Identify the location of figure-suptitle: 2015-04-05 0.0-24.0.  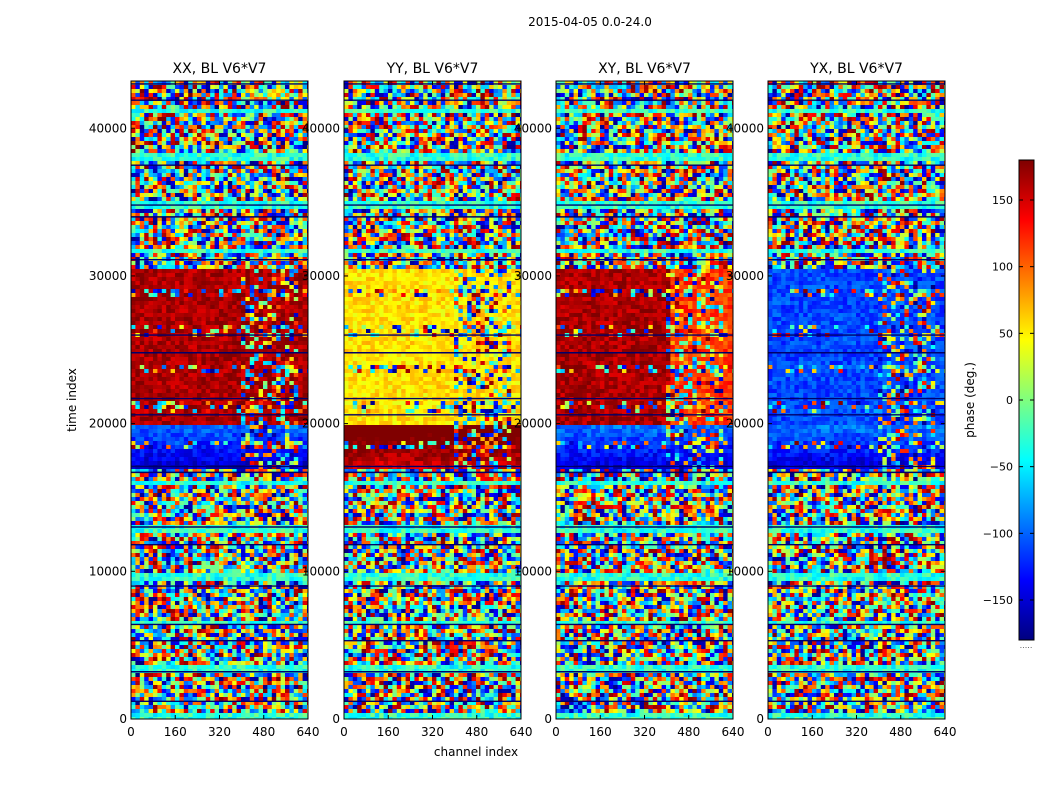
(590, 22).